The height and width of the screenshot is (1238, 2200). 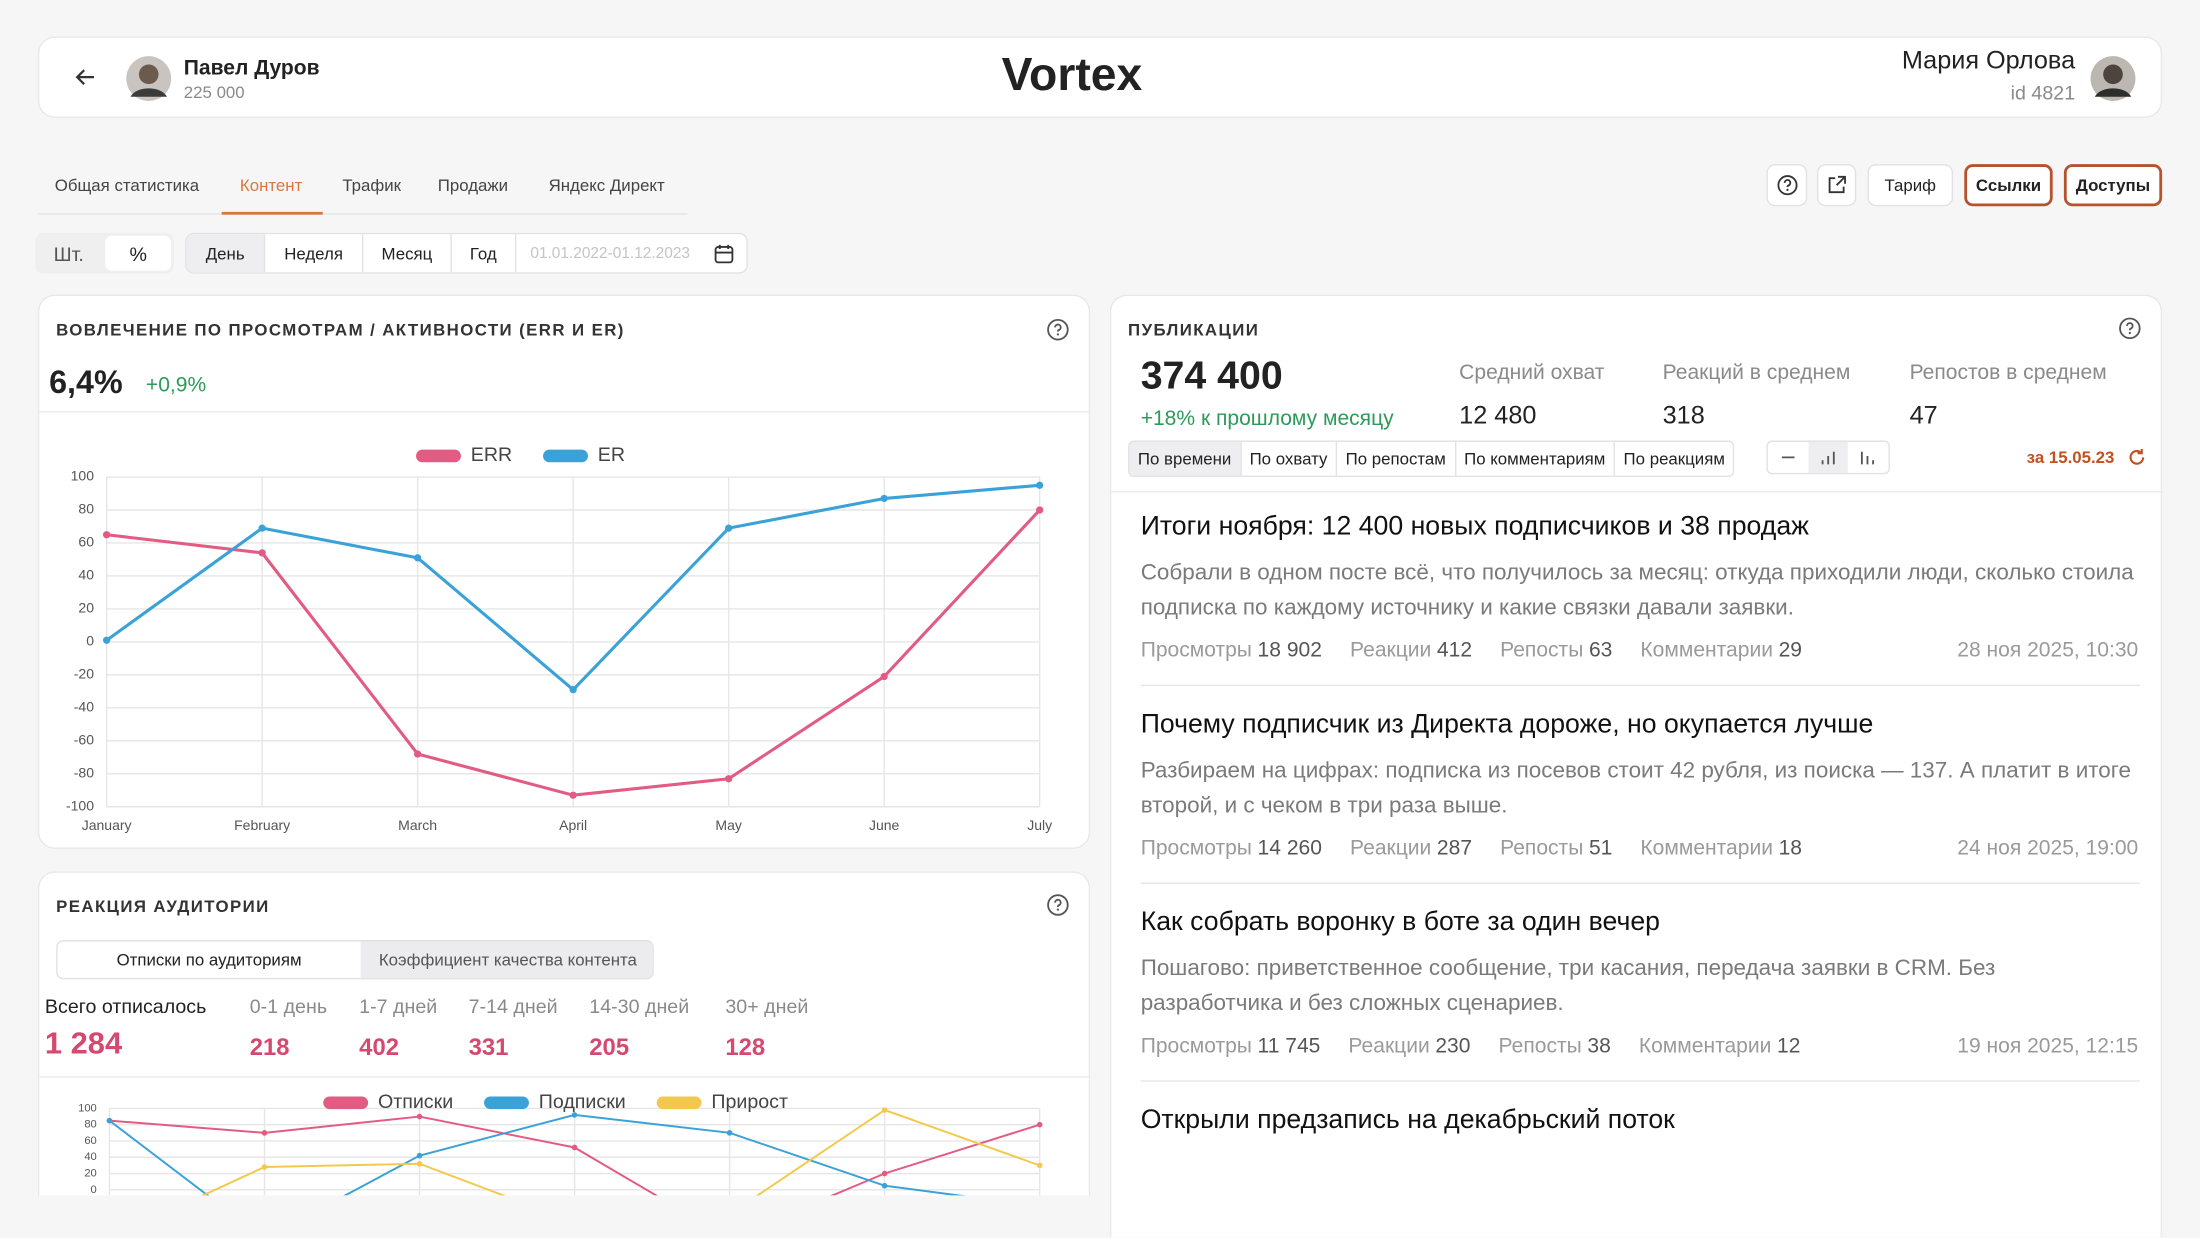 I want to click on sort-option: По репостам, so click(x=1394, y=458).